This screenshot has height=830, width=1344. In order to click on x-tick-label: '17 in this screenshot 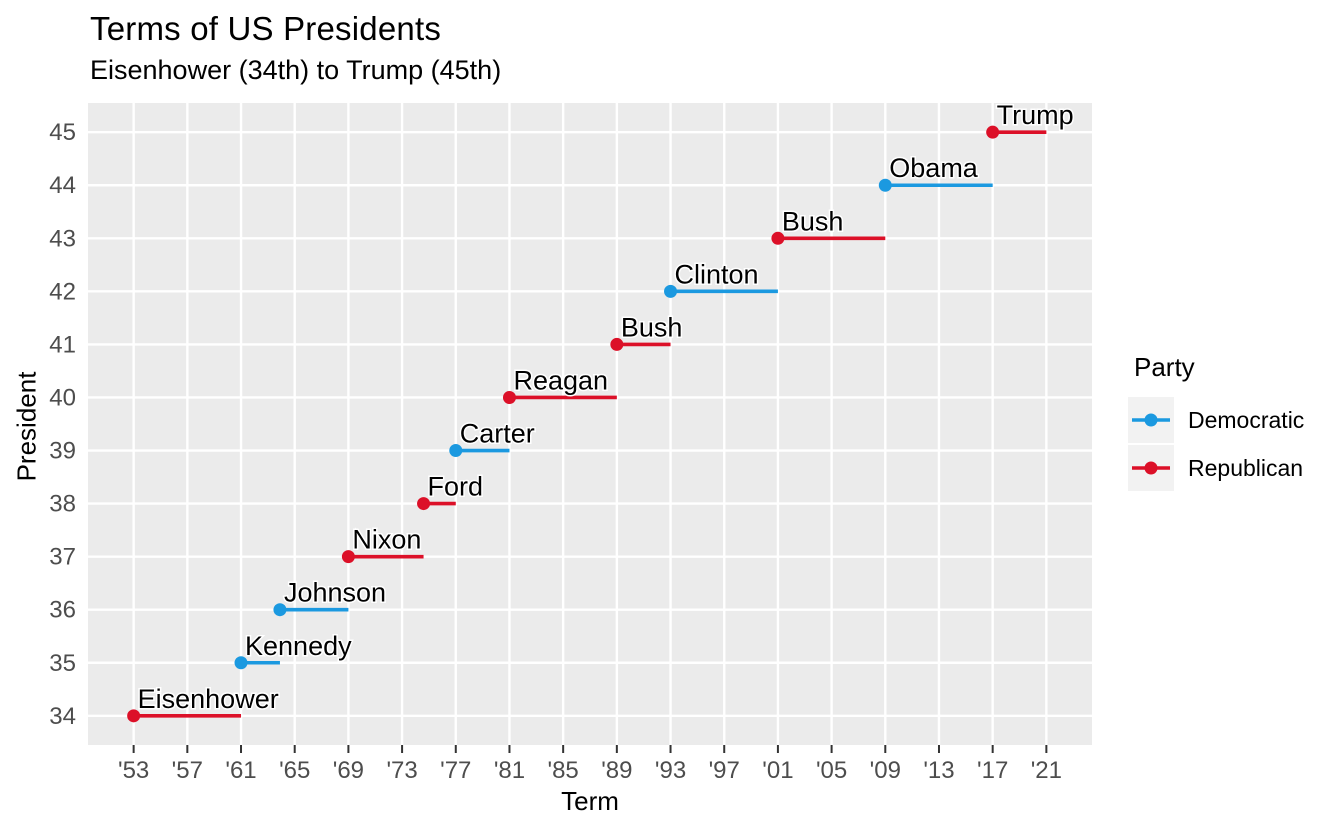, I will do `click(992, 770)`.